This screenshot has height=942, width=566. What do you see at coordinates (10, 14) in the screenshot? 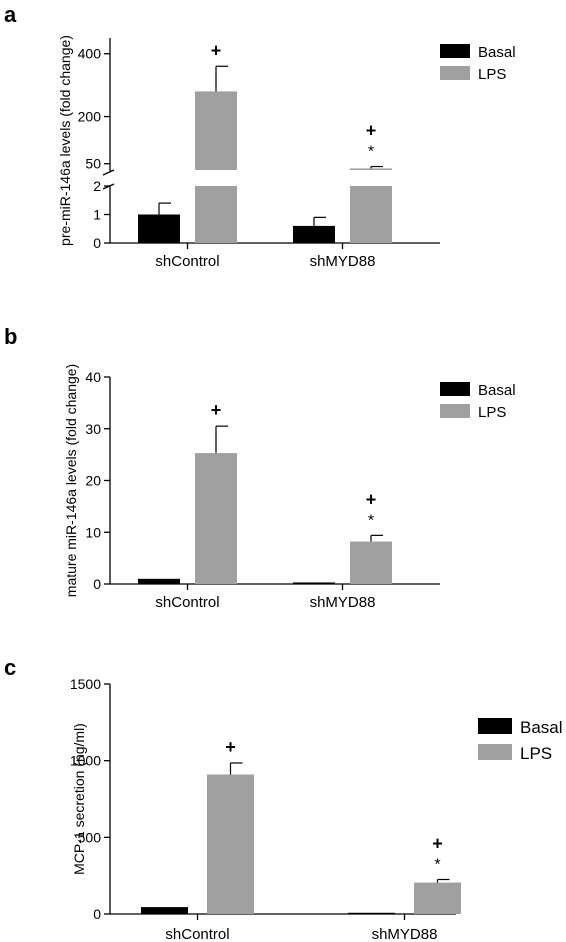
I see `panel-label: a` at bounding box center [10, 14].